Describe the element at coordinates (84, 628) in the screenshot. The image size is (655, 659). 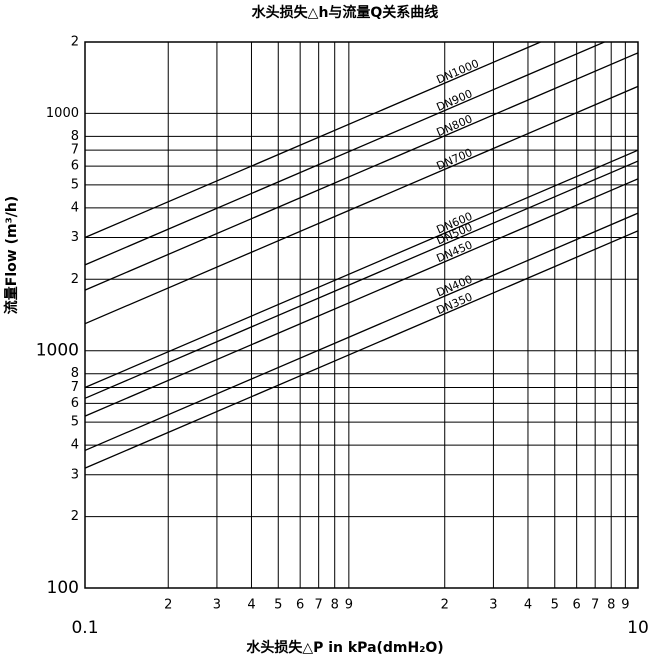
I see `x-tick-label: 0.1` at that location.